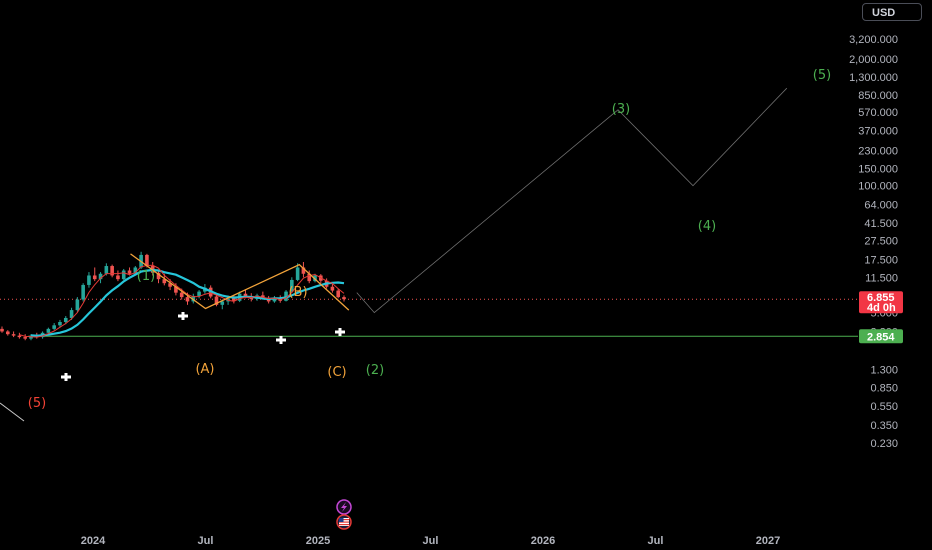 This screenshot has height=550, width=932. Describe the element at coordinates (881, 298) in the screenshot. I see `current-price-value: 6.855` at that location.